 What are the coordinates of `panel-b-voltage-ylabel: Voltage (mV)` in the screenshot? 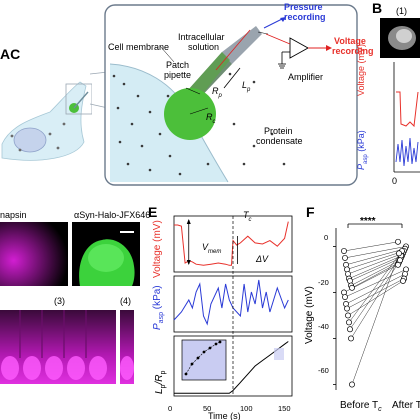 It's located at (361, 69).